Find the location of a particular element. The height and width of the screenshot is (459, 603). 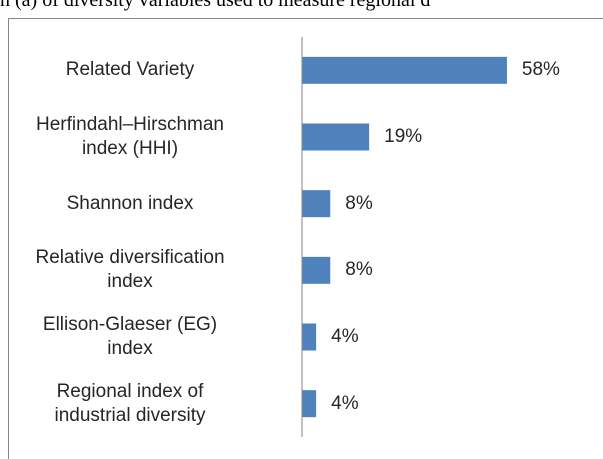

category-label: Shannon index is located at coordinates (130, 203).